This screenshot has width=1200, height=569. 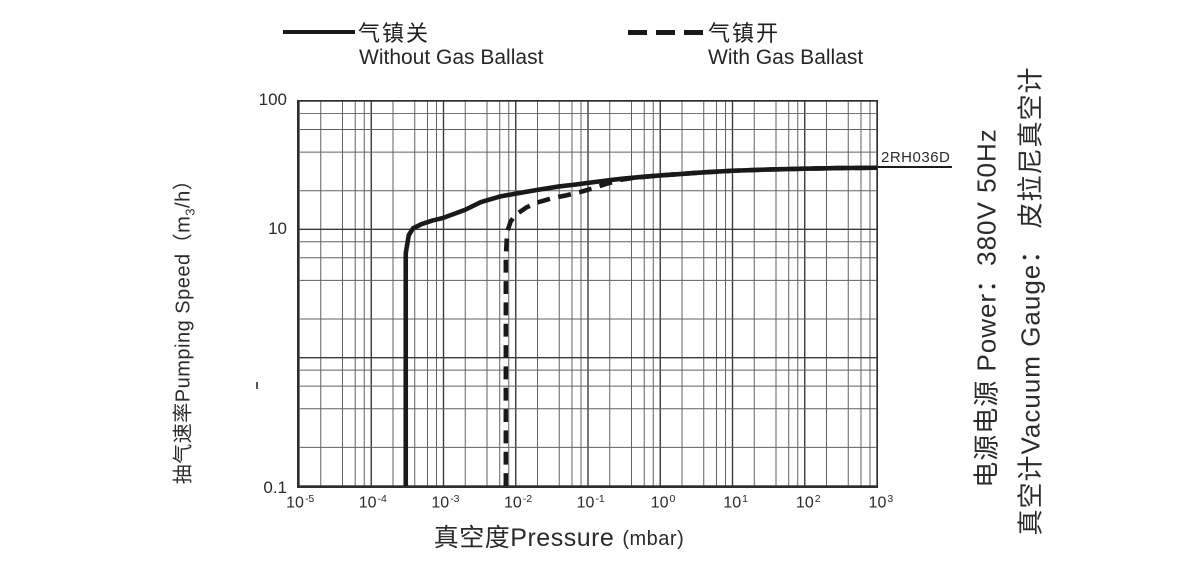 I want to click on legend-label-en: With Gas Ballast, so click(x=786, y=57).